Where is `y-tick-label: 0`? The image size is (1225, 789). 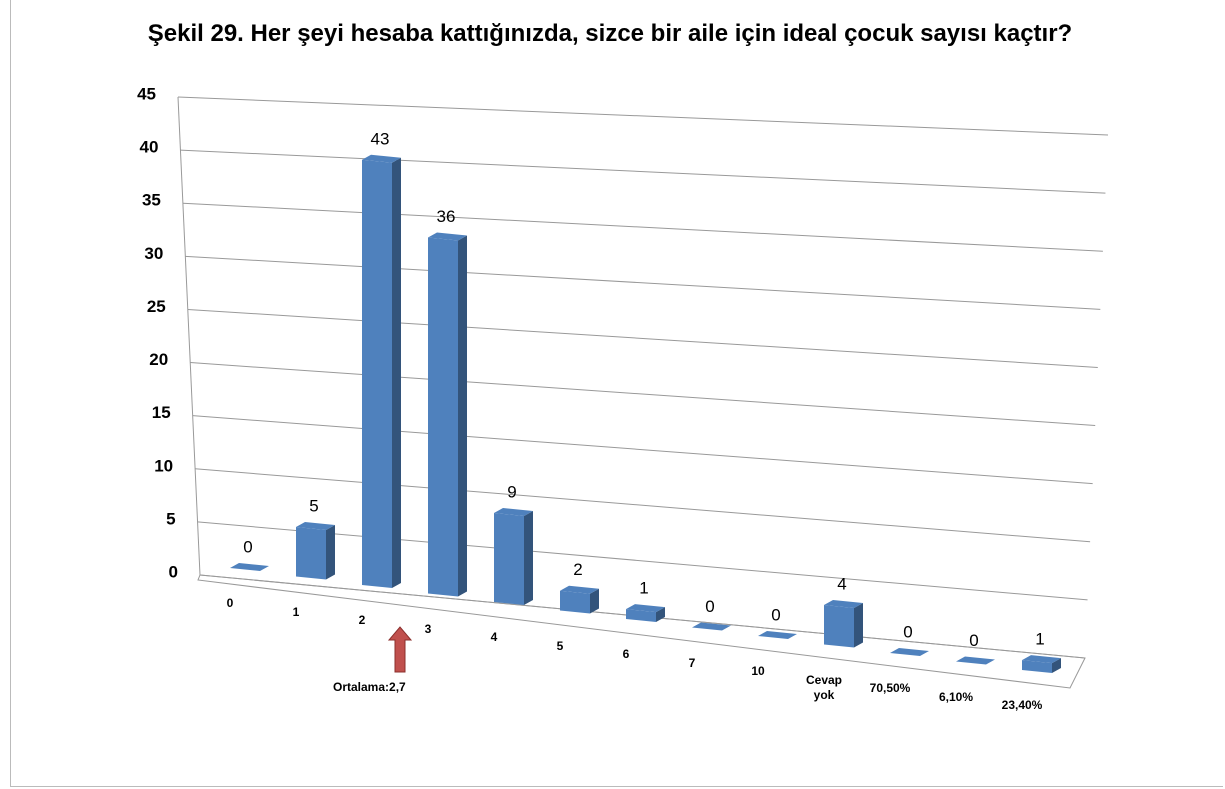 y-tick-label: 0 is located at coordinates (173, 571).